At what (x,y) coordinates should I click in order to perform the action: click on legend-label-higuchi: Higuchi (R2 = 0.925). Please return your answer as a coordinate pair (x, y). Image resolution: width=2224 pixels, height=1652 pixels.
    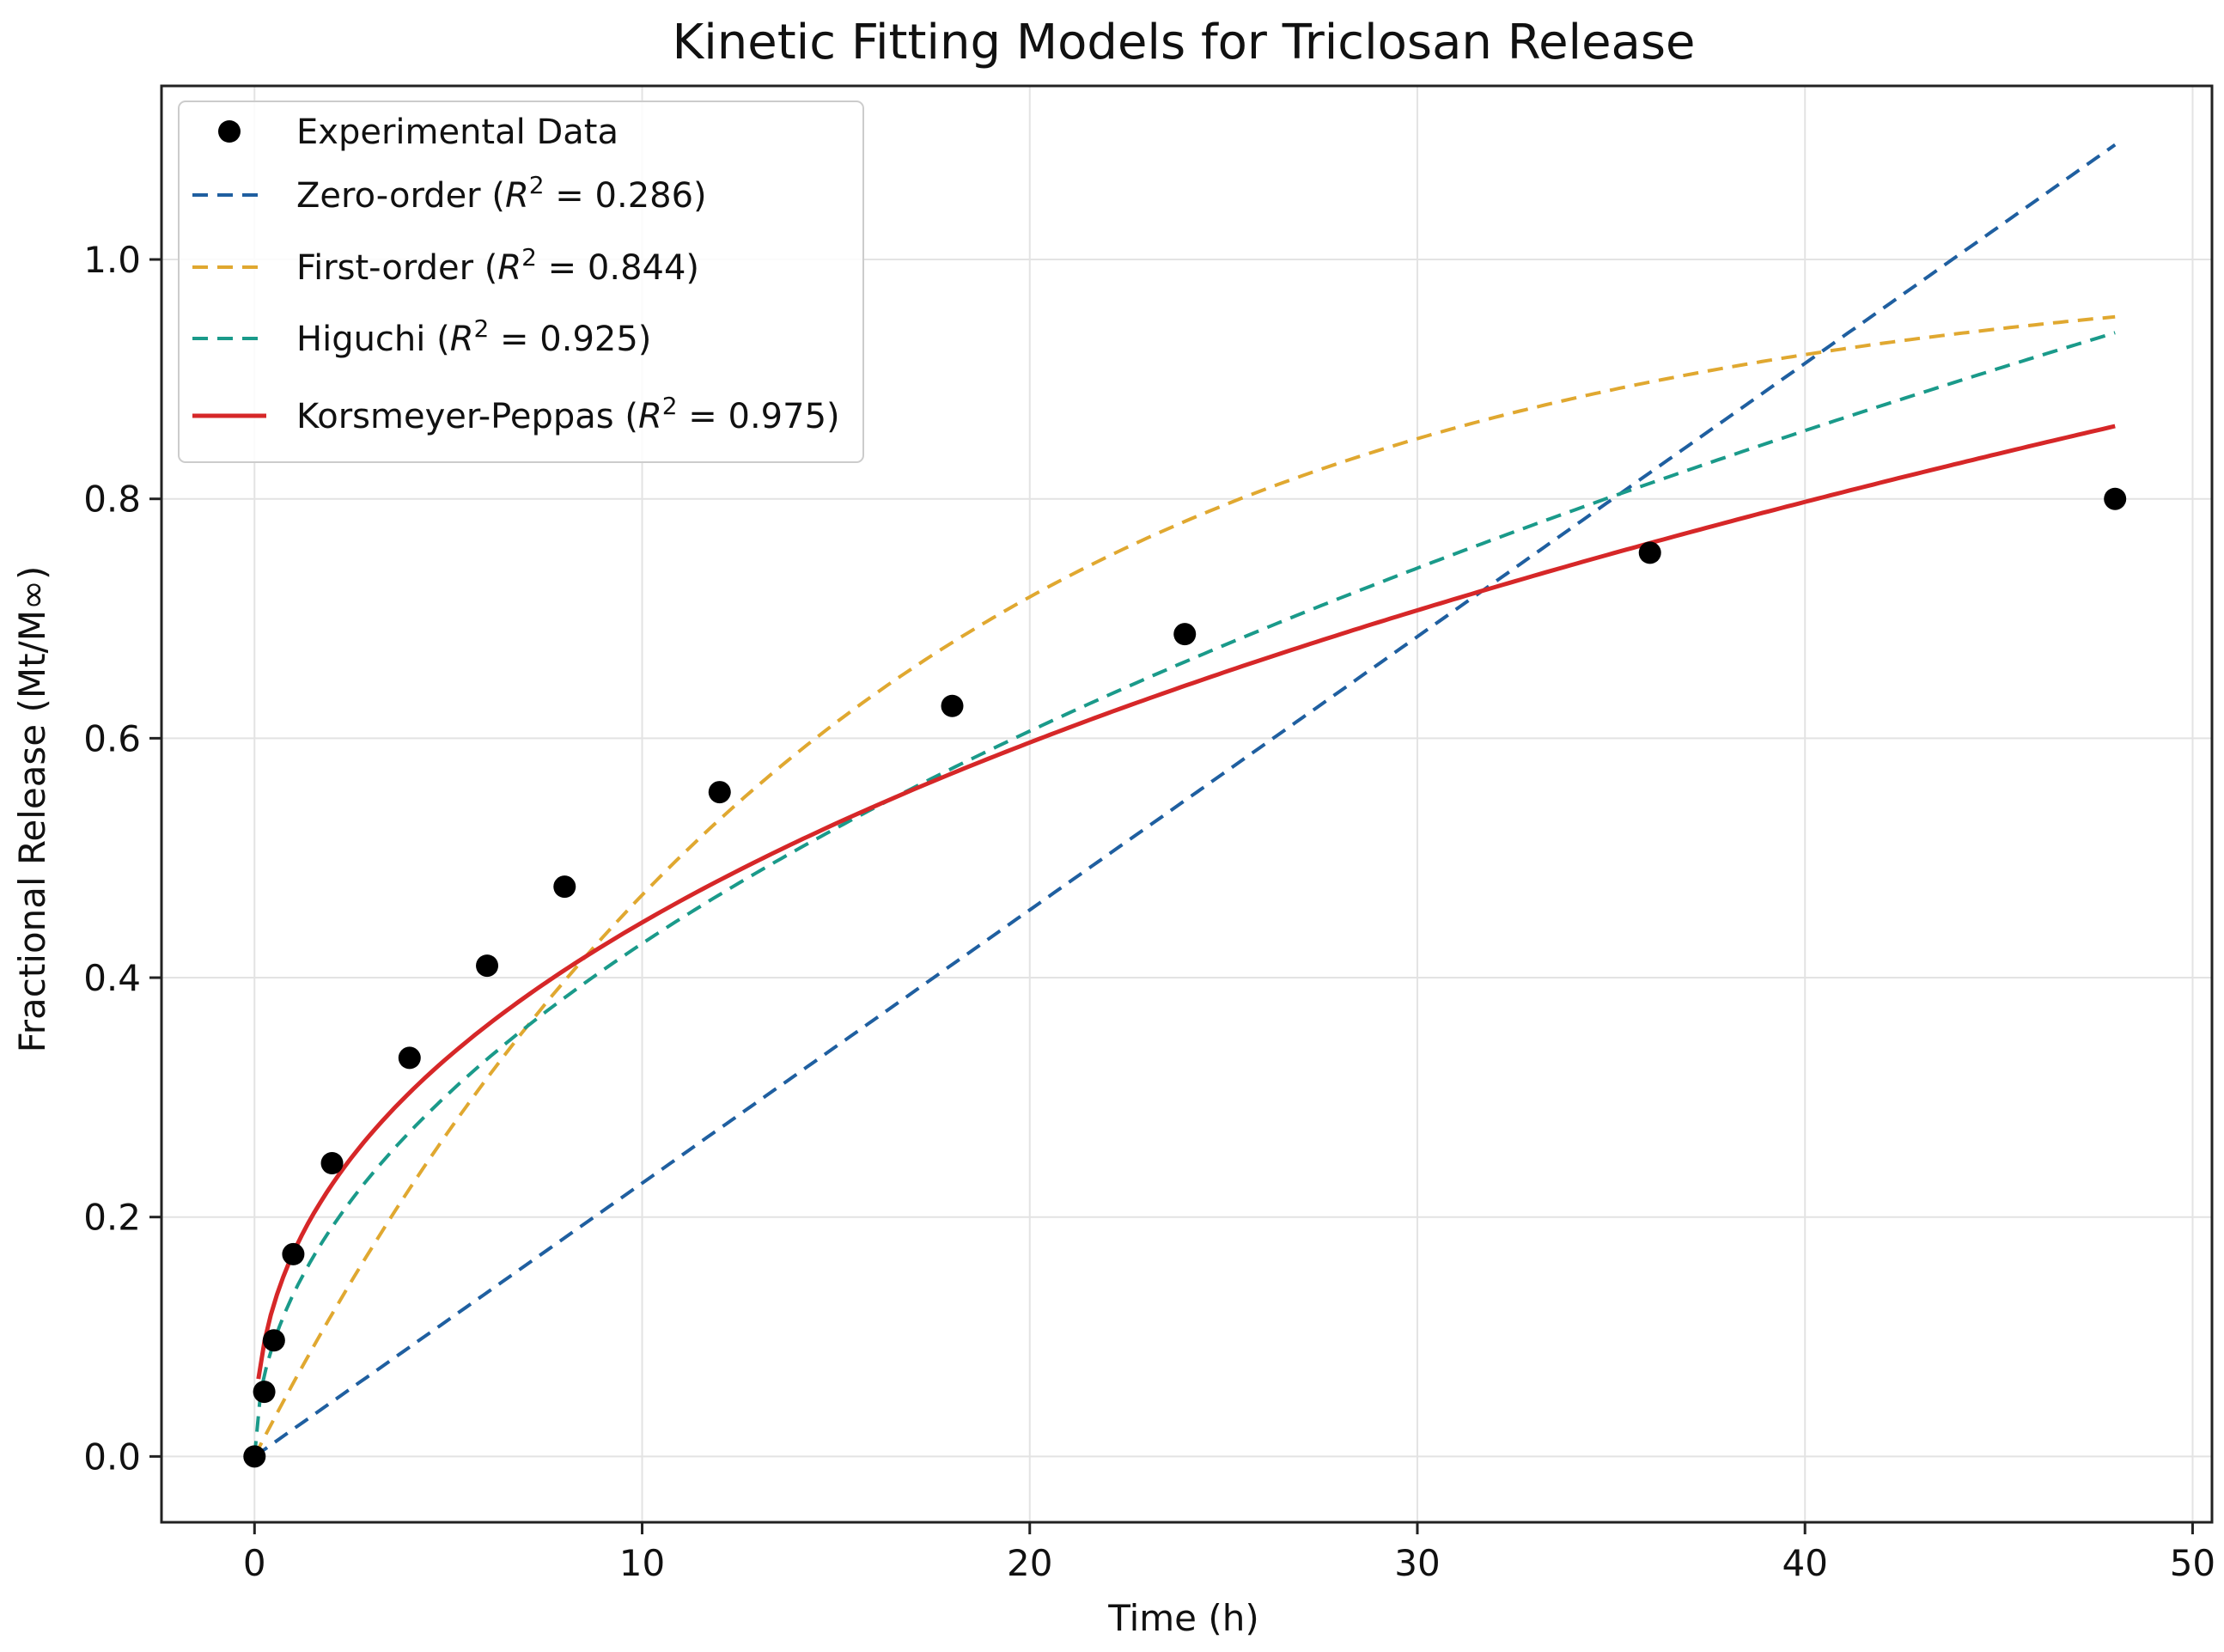
    Looking at the image, I should click on (473, 337).